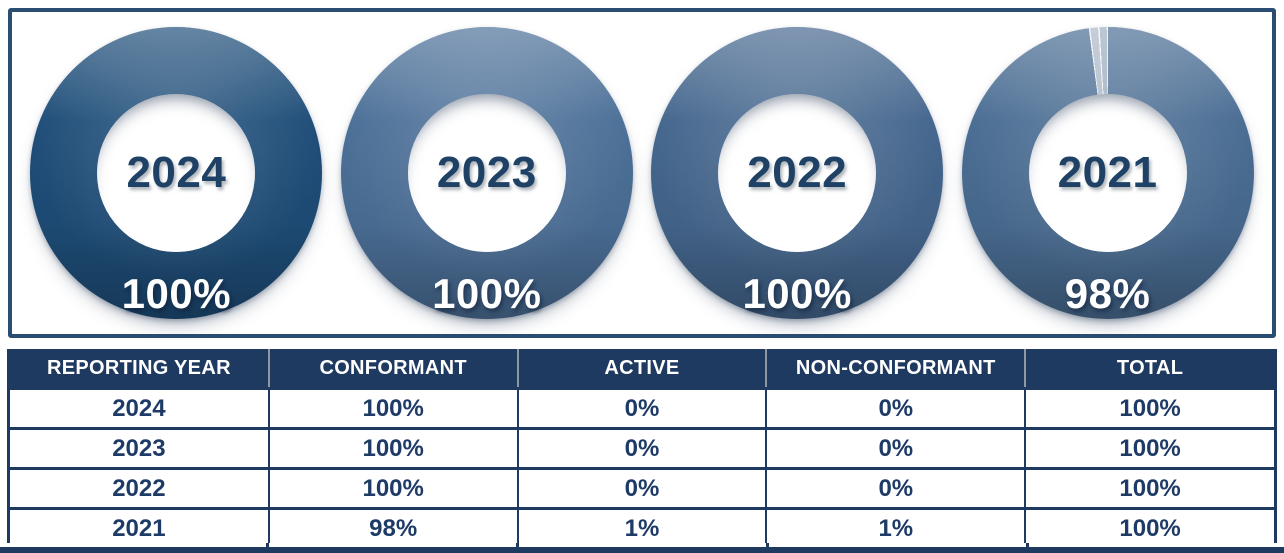 The height and width of the screenshot is (553, 1284). What do you see at coordinates (392, 528) in the screenshot?
I see `cell-conformant: 98%` at bounding box center [392, 528].